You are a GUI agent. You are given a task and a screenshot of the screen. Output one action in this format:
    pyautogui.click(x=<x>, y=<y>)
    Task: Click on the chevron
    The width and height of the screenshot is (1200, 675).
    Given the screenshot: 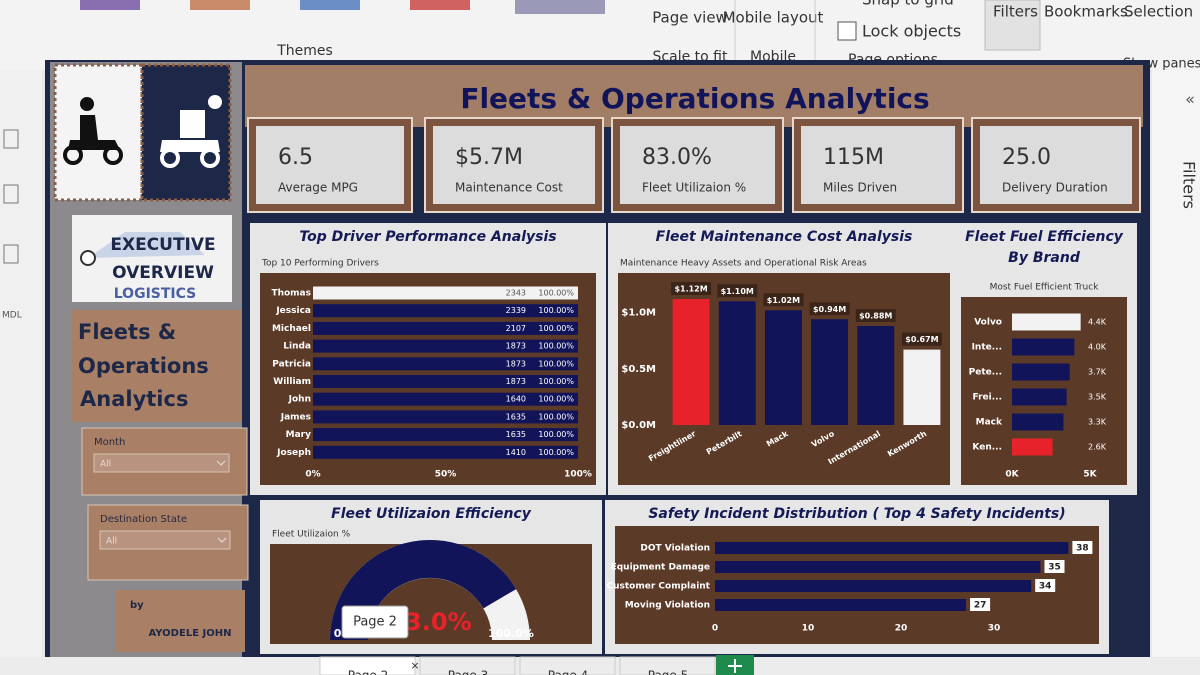 What is the action you would take?
    pyautogui.click(x=221, y=463)
    